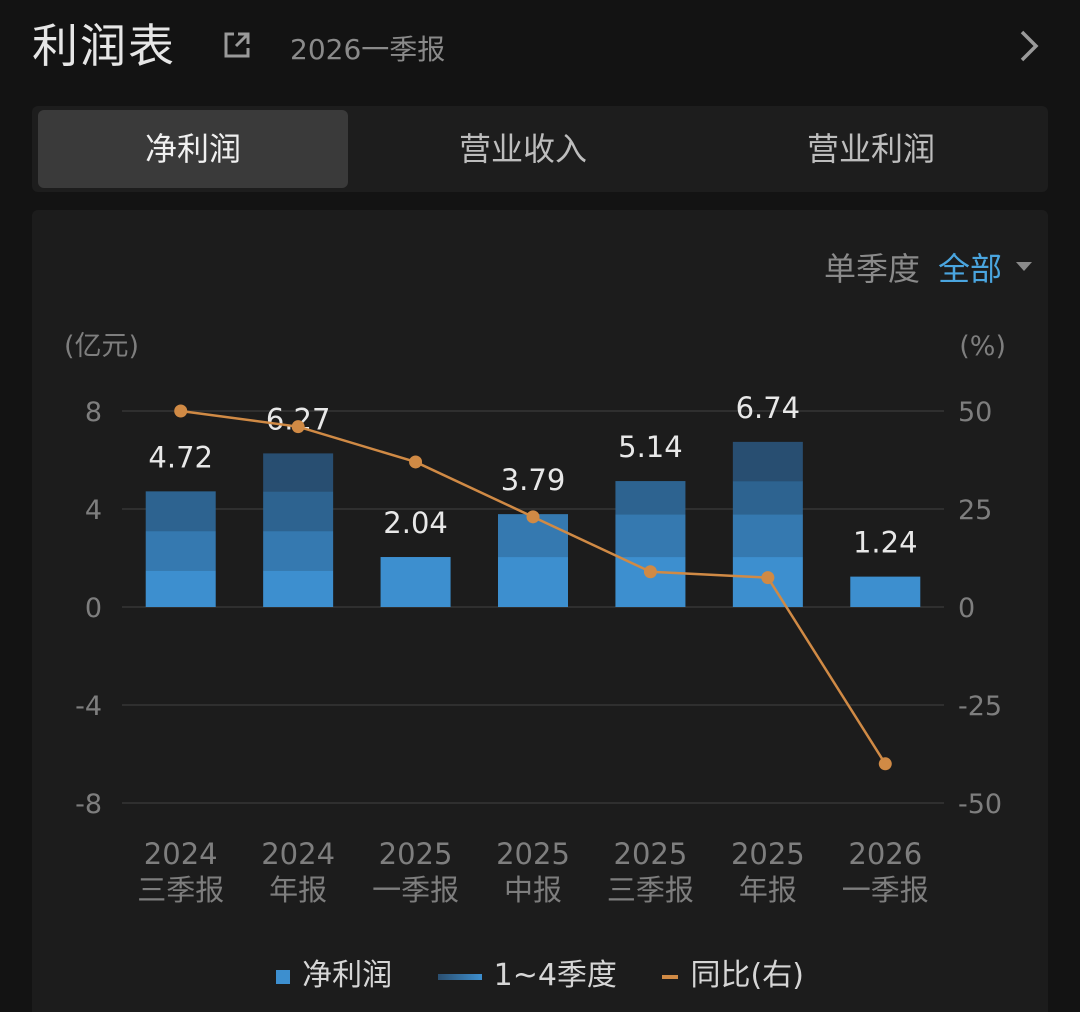  I want to click on y-tick-left: -8, so click(88, 804).